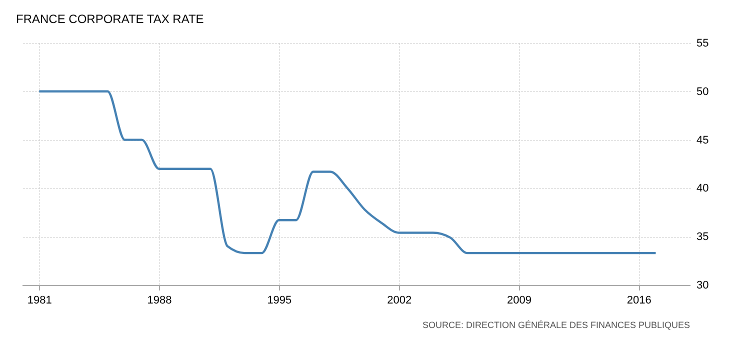 This screenshot has width=730, height=340. Describe the element at coordinates (39, 300) in the screenshot. I see `x-tick-label: 1981` at that location.